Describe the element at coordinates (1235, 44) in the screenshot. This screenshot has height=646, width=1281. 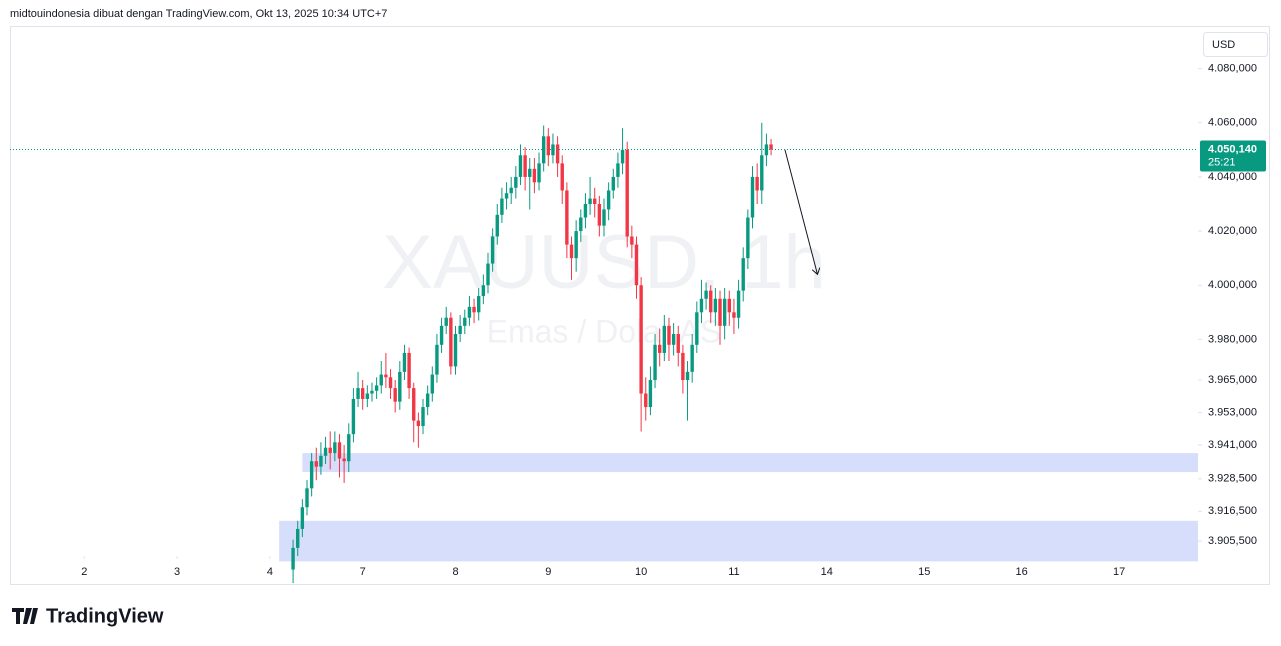
I see `currency-button` at that location.